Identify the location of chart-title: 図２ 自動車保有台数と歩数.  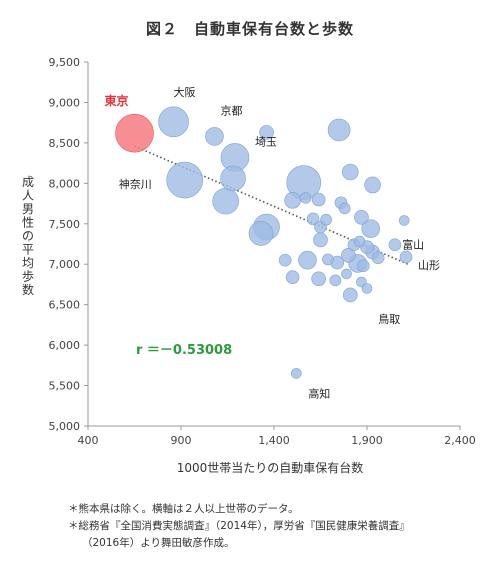
(250, 29).